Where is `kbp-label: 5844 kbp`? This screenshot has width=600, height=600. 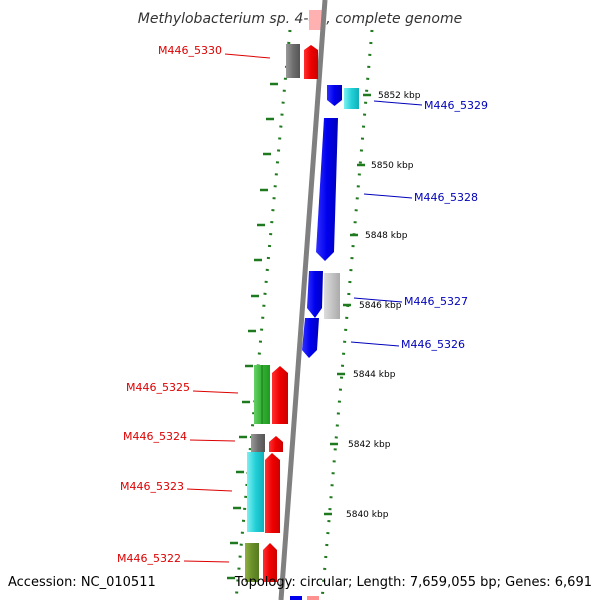
kbp-label: 5844 kbp is located at coordinates (374, 375).